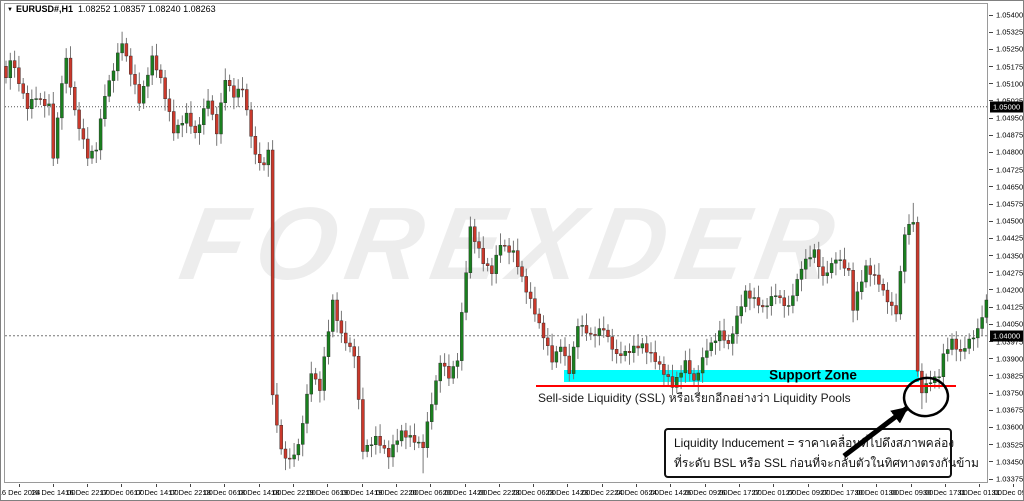 This screenshot has height=501, width=1024. Describe the element at coordinates (877, 492) in the screenshot. I see `time-tick-label: 30 Dec 01:00` at that location.